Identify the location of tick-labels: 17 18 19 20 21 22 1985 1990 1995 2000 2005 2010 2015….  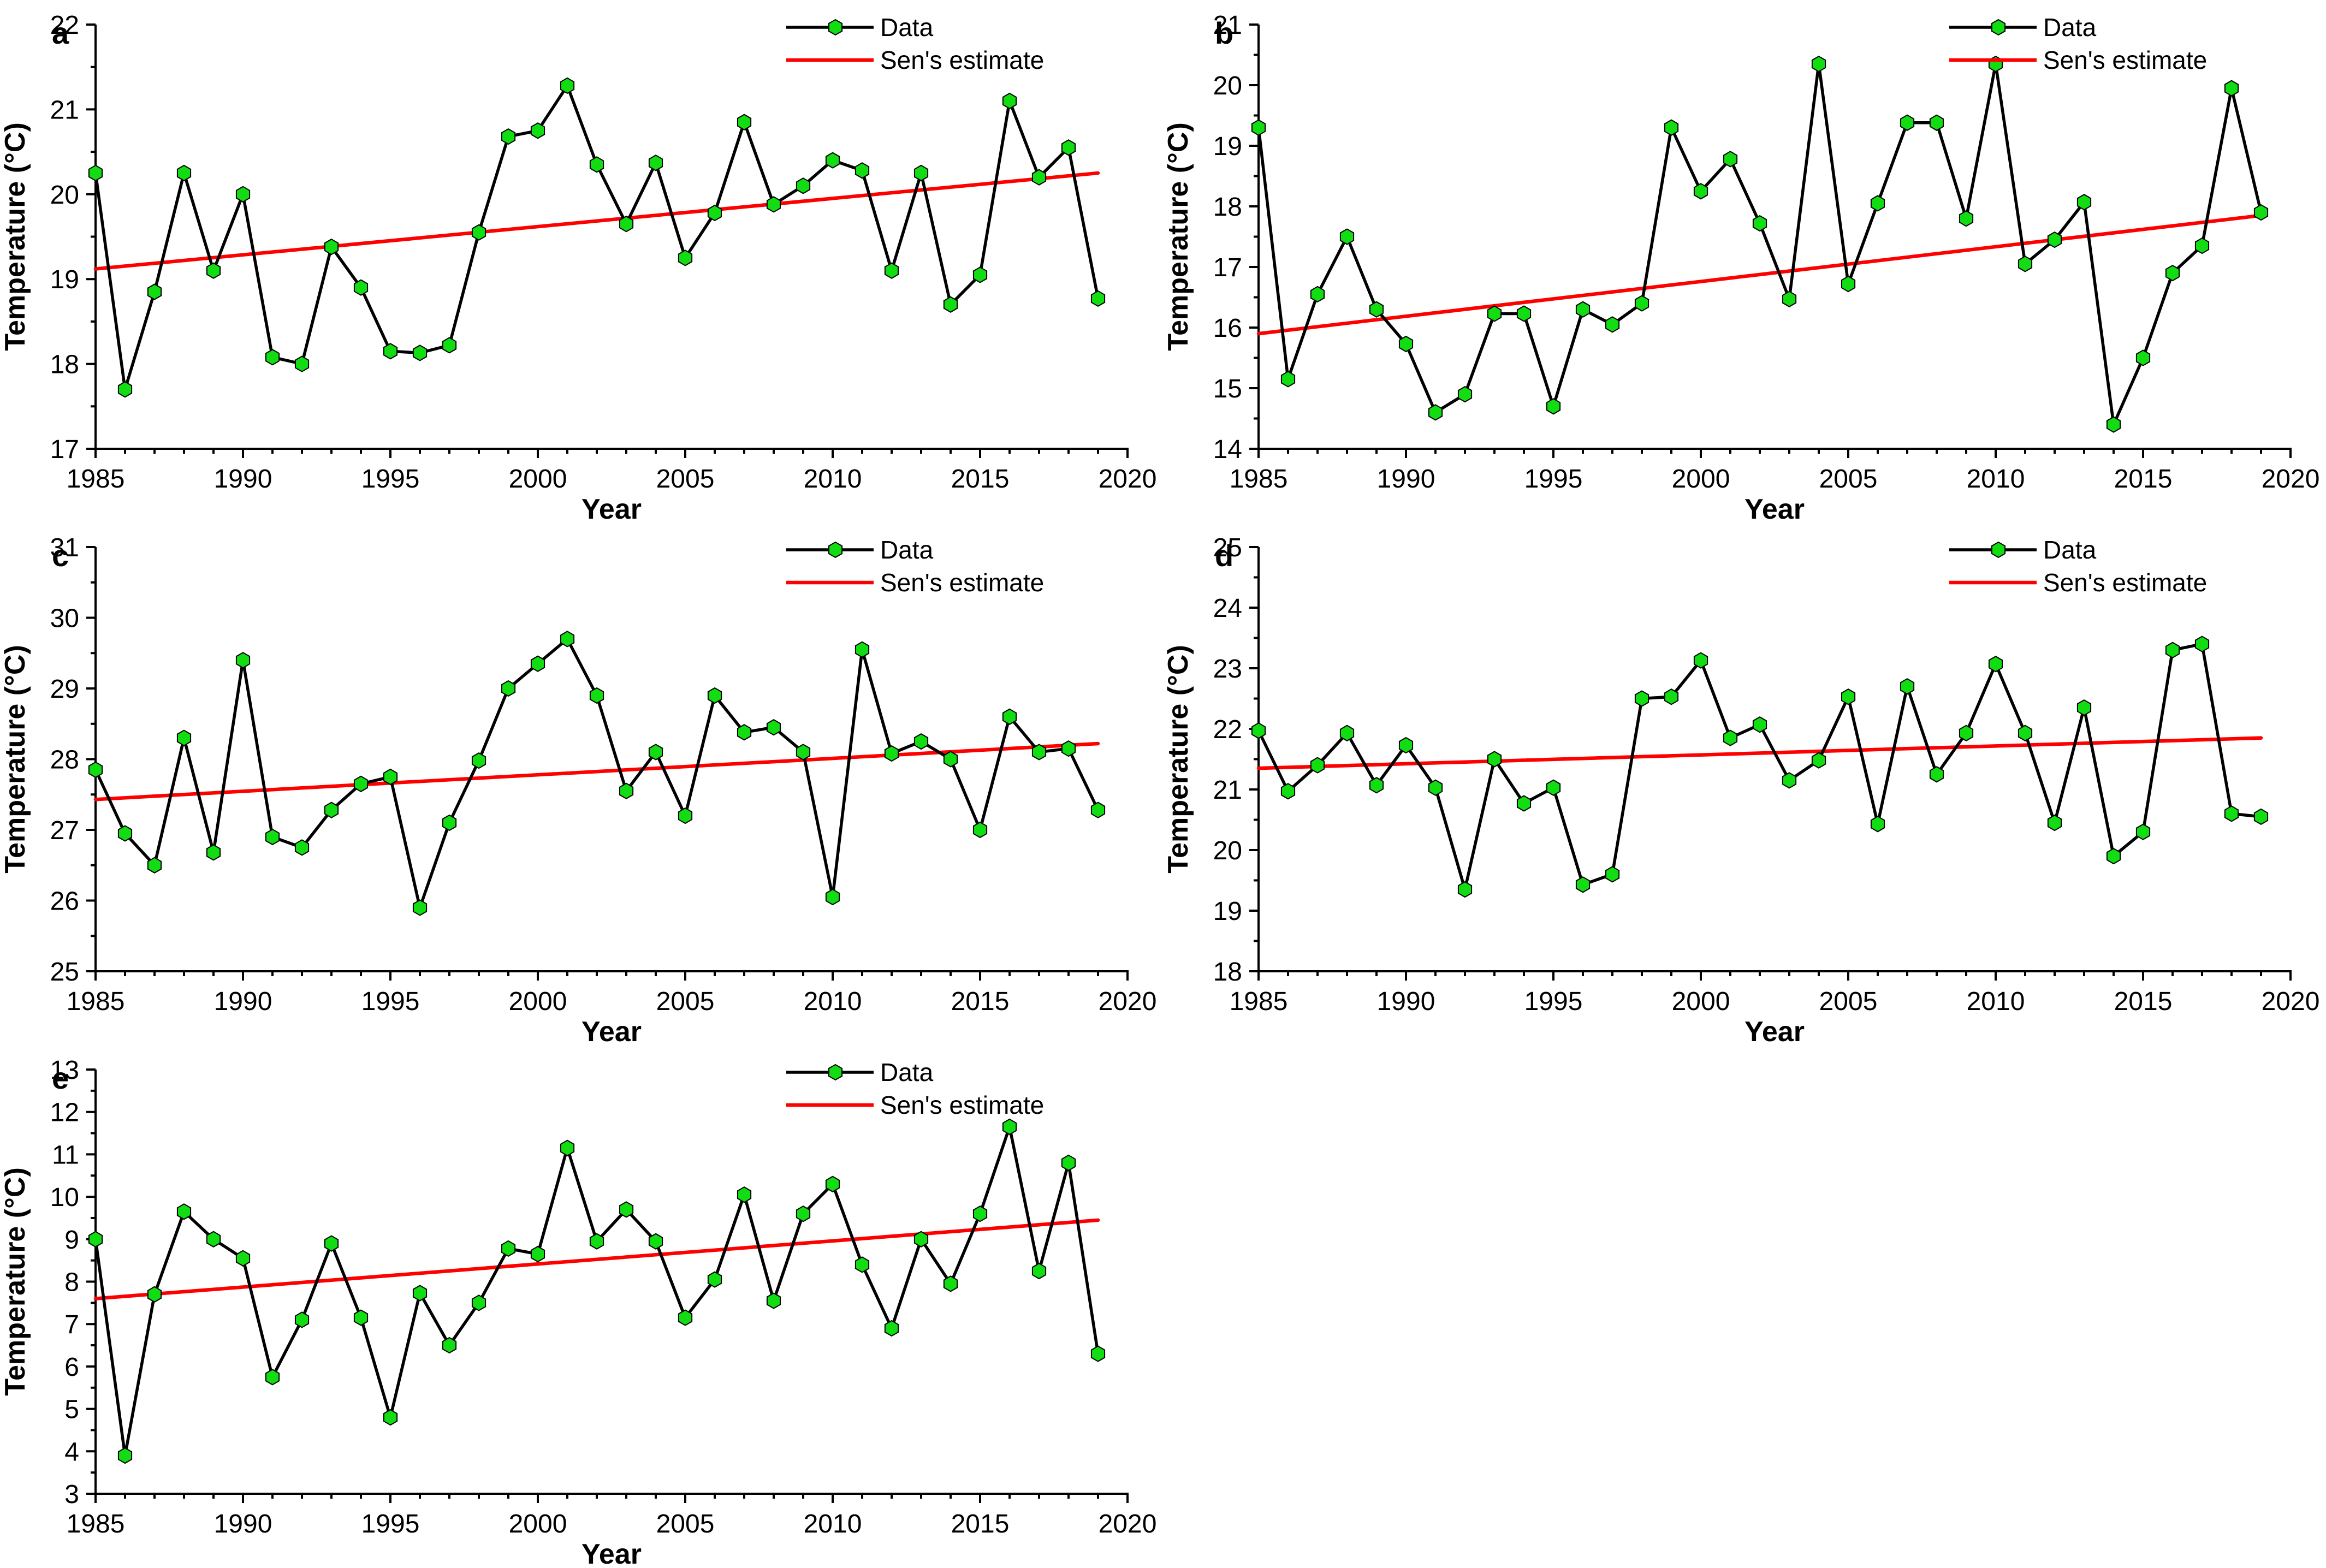
(603, 252).